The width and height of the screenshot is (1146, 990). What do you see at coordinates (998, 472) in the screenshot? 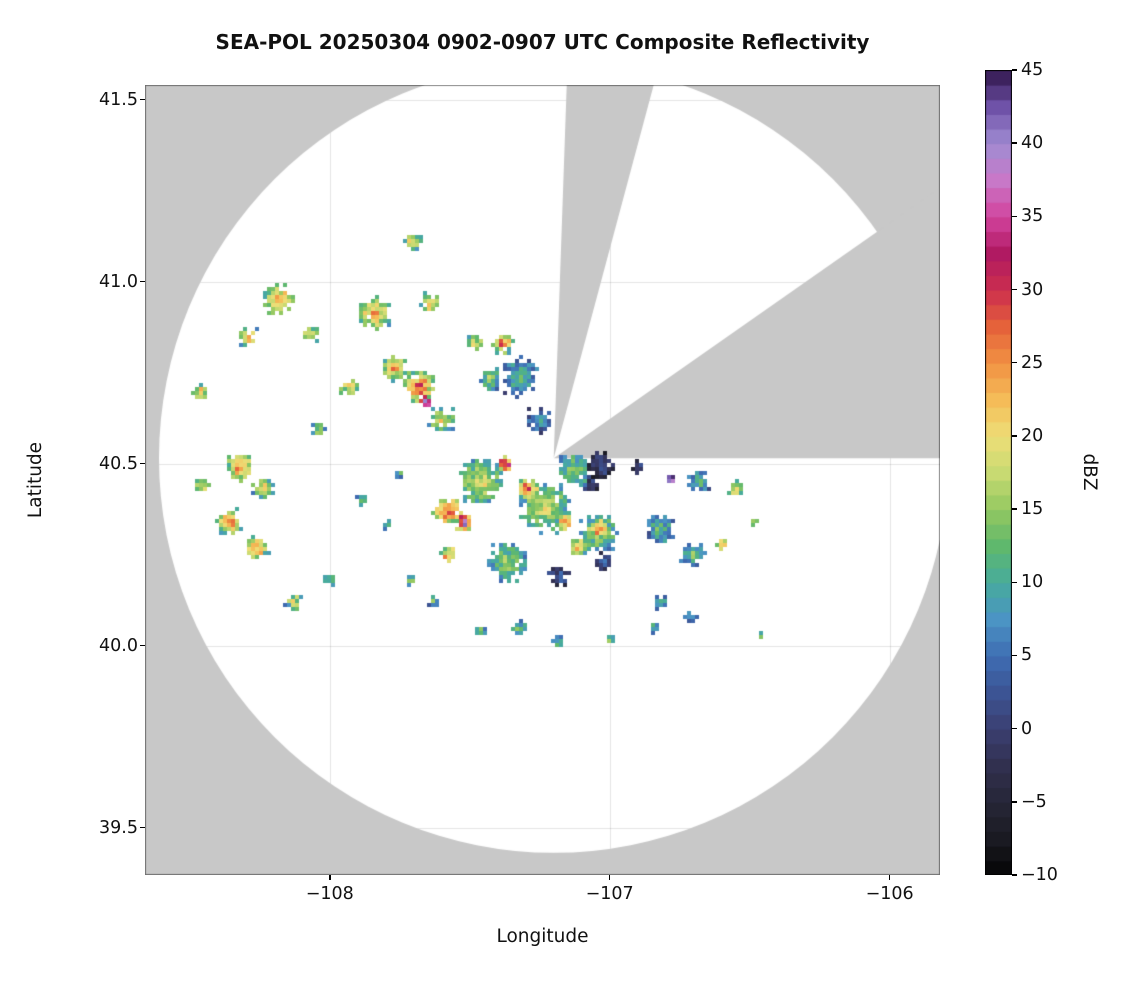
I see `colorbar` at bounding box center [998, 472].